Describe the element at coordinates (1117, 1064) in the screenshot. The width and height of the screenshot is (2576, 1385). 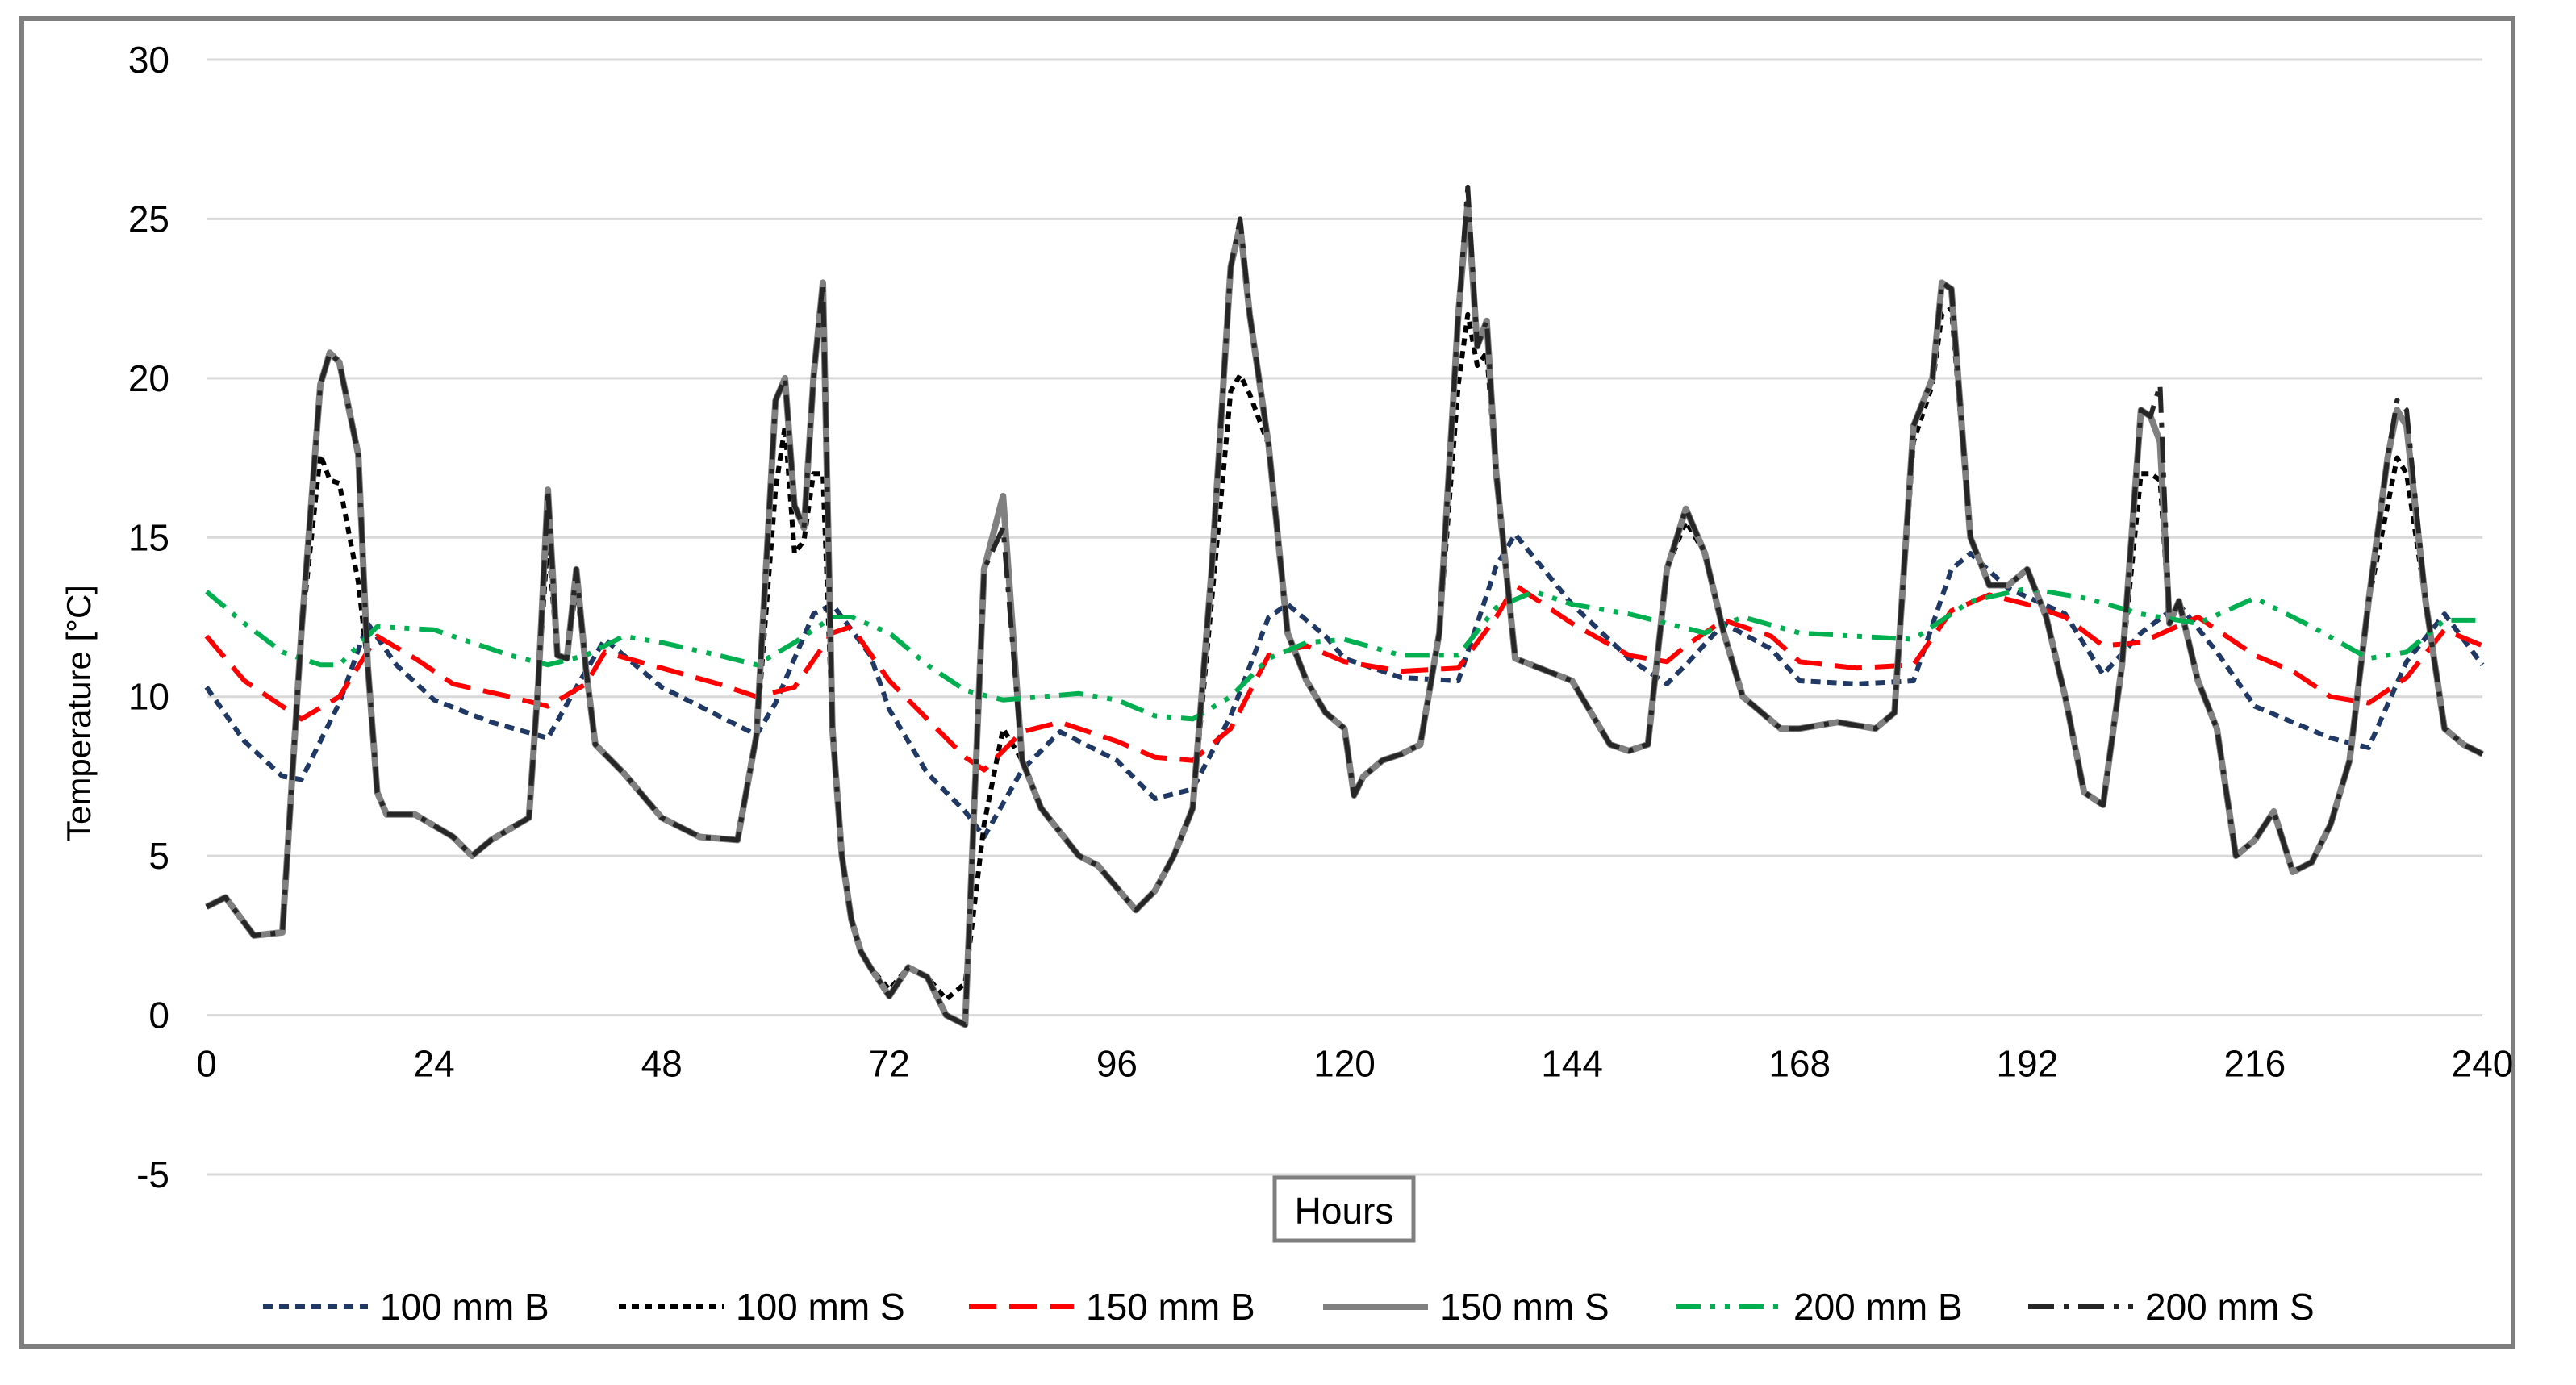
I see `x-tick-label: 96` at that location.